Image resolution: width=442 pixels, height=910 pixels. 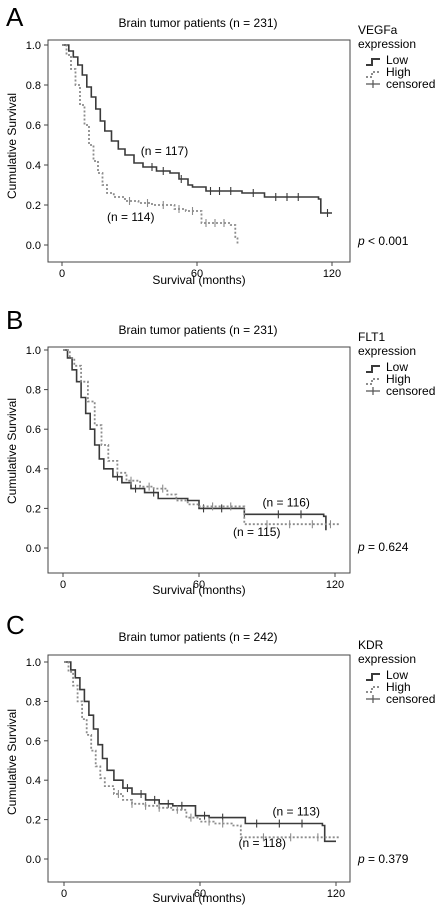 I want to click on group-size-label: (n = 117), so click(x=164, y=151).